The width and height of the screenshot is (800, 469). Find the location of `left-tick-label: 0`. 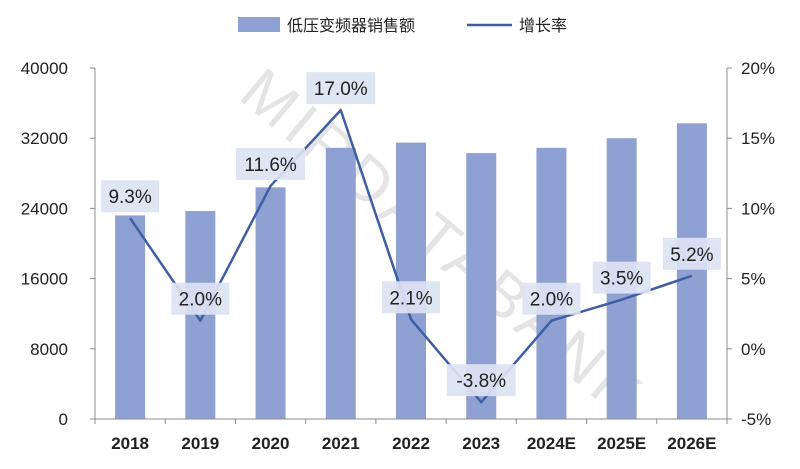

left-tick-label: 0 is located at coordinates (63, 419).